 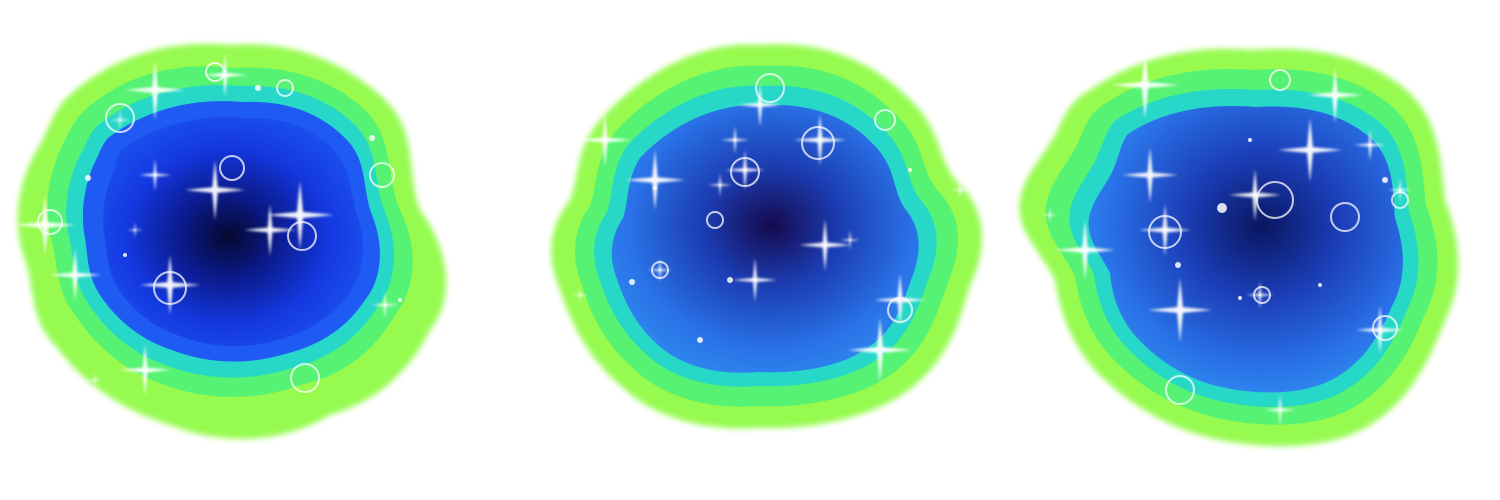 What do you see at coordinates (233, 232) in the screenshot?
I see `deep-core-layer` at bounding box center [233, 232].